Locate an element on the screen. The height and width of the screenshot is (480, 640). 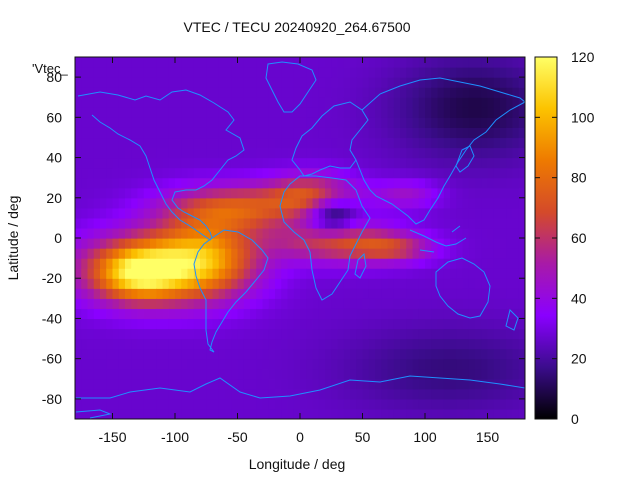
y-tick-label: 60 is located at coordinates (54, 117).